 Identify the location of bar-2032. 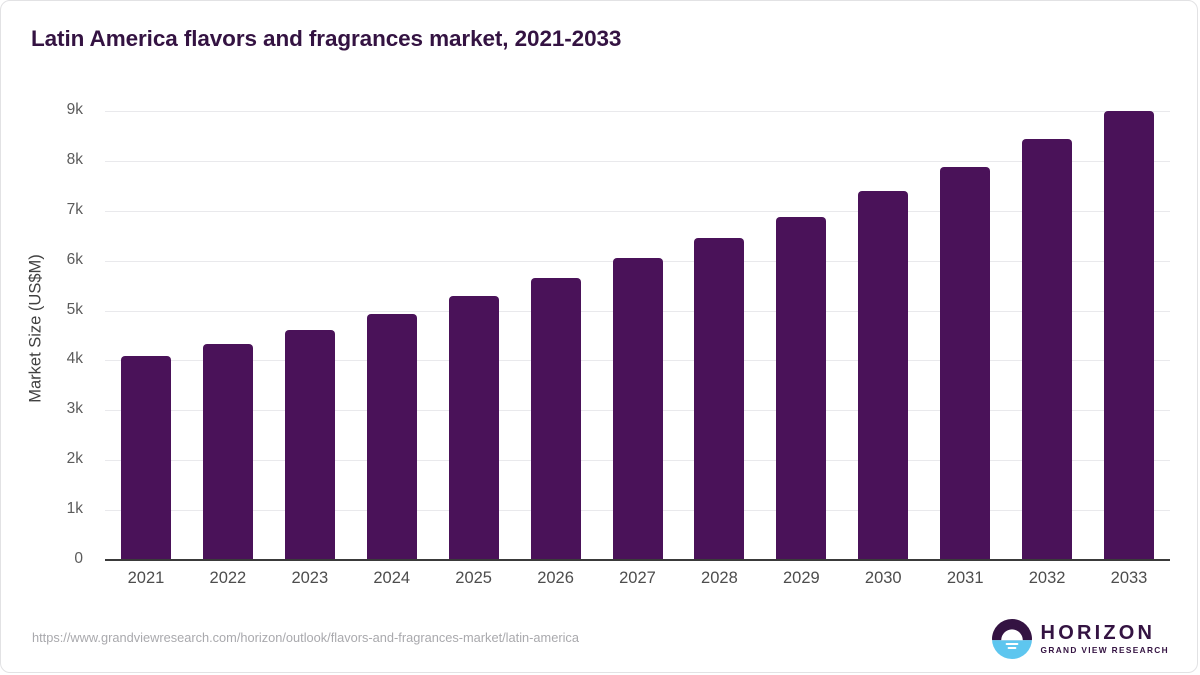
(1047, 349).